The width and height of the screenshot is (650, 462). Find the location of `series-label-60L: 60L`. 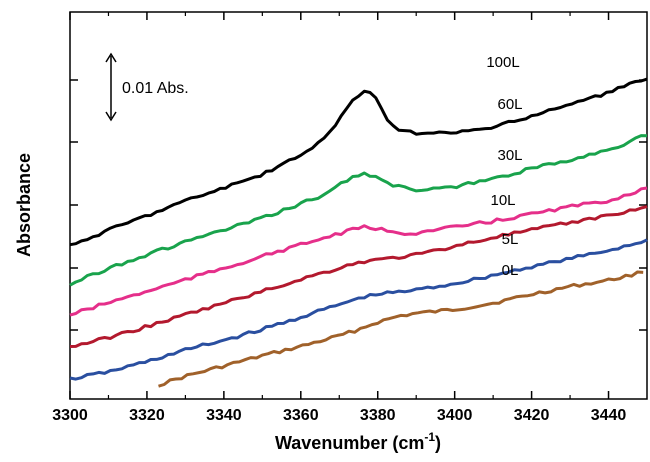

series-label-60L: 60L is located at coordinates (509, 104).